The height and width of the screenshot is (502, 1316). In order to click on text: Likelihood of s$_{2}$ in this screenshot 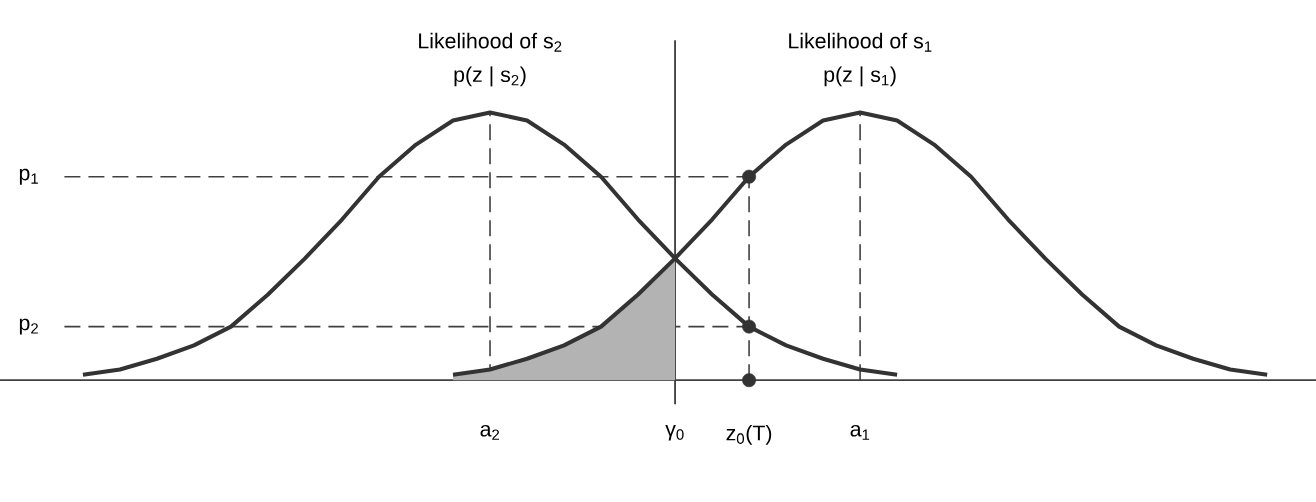, I will do `click(490, 42)`.